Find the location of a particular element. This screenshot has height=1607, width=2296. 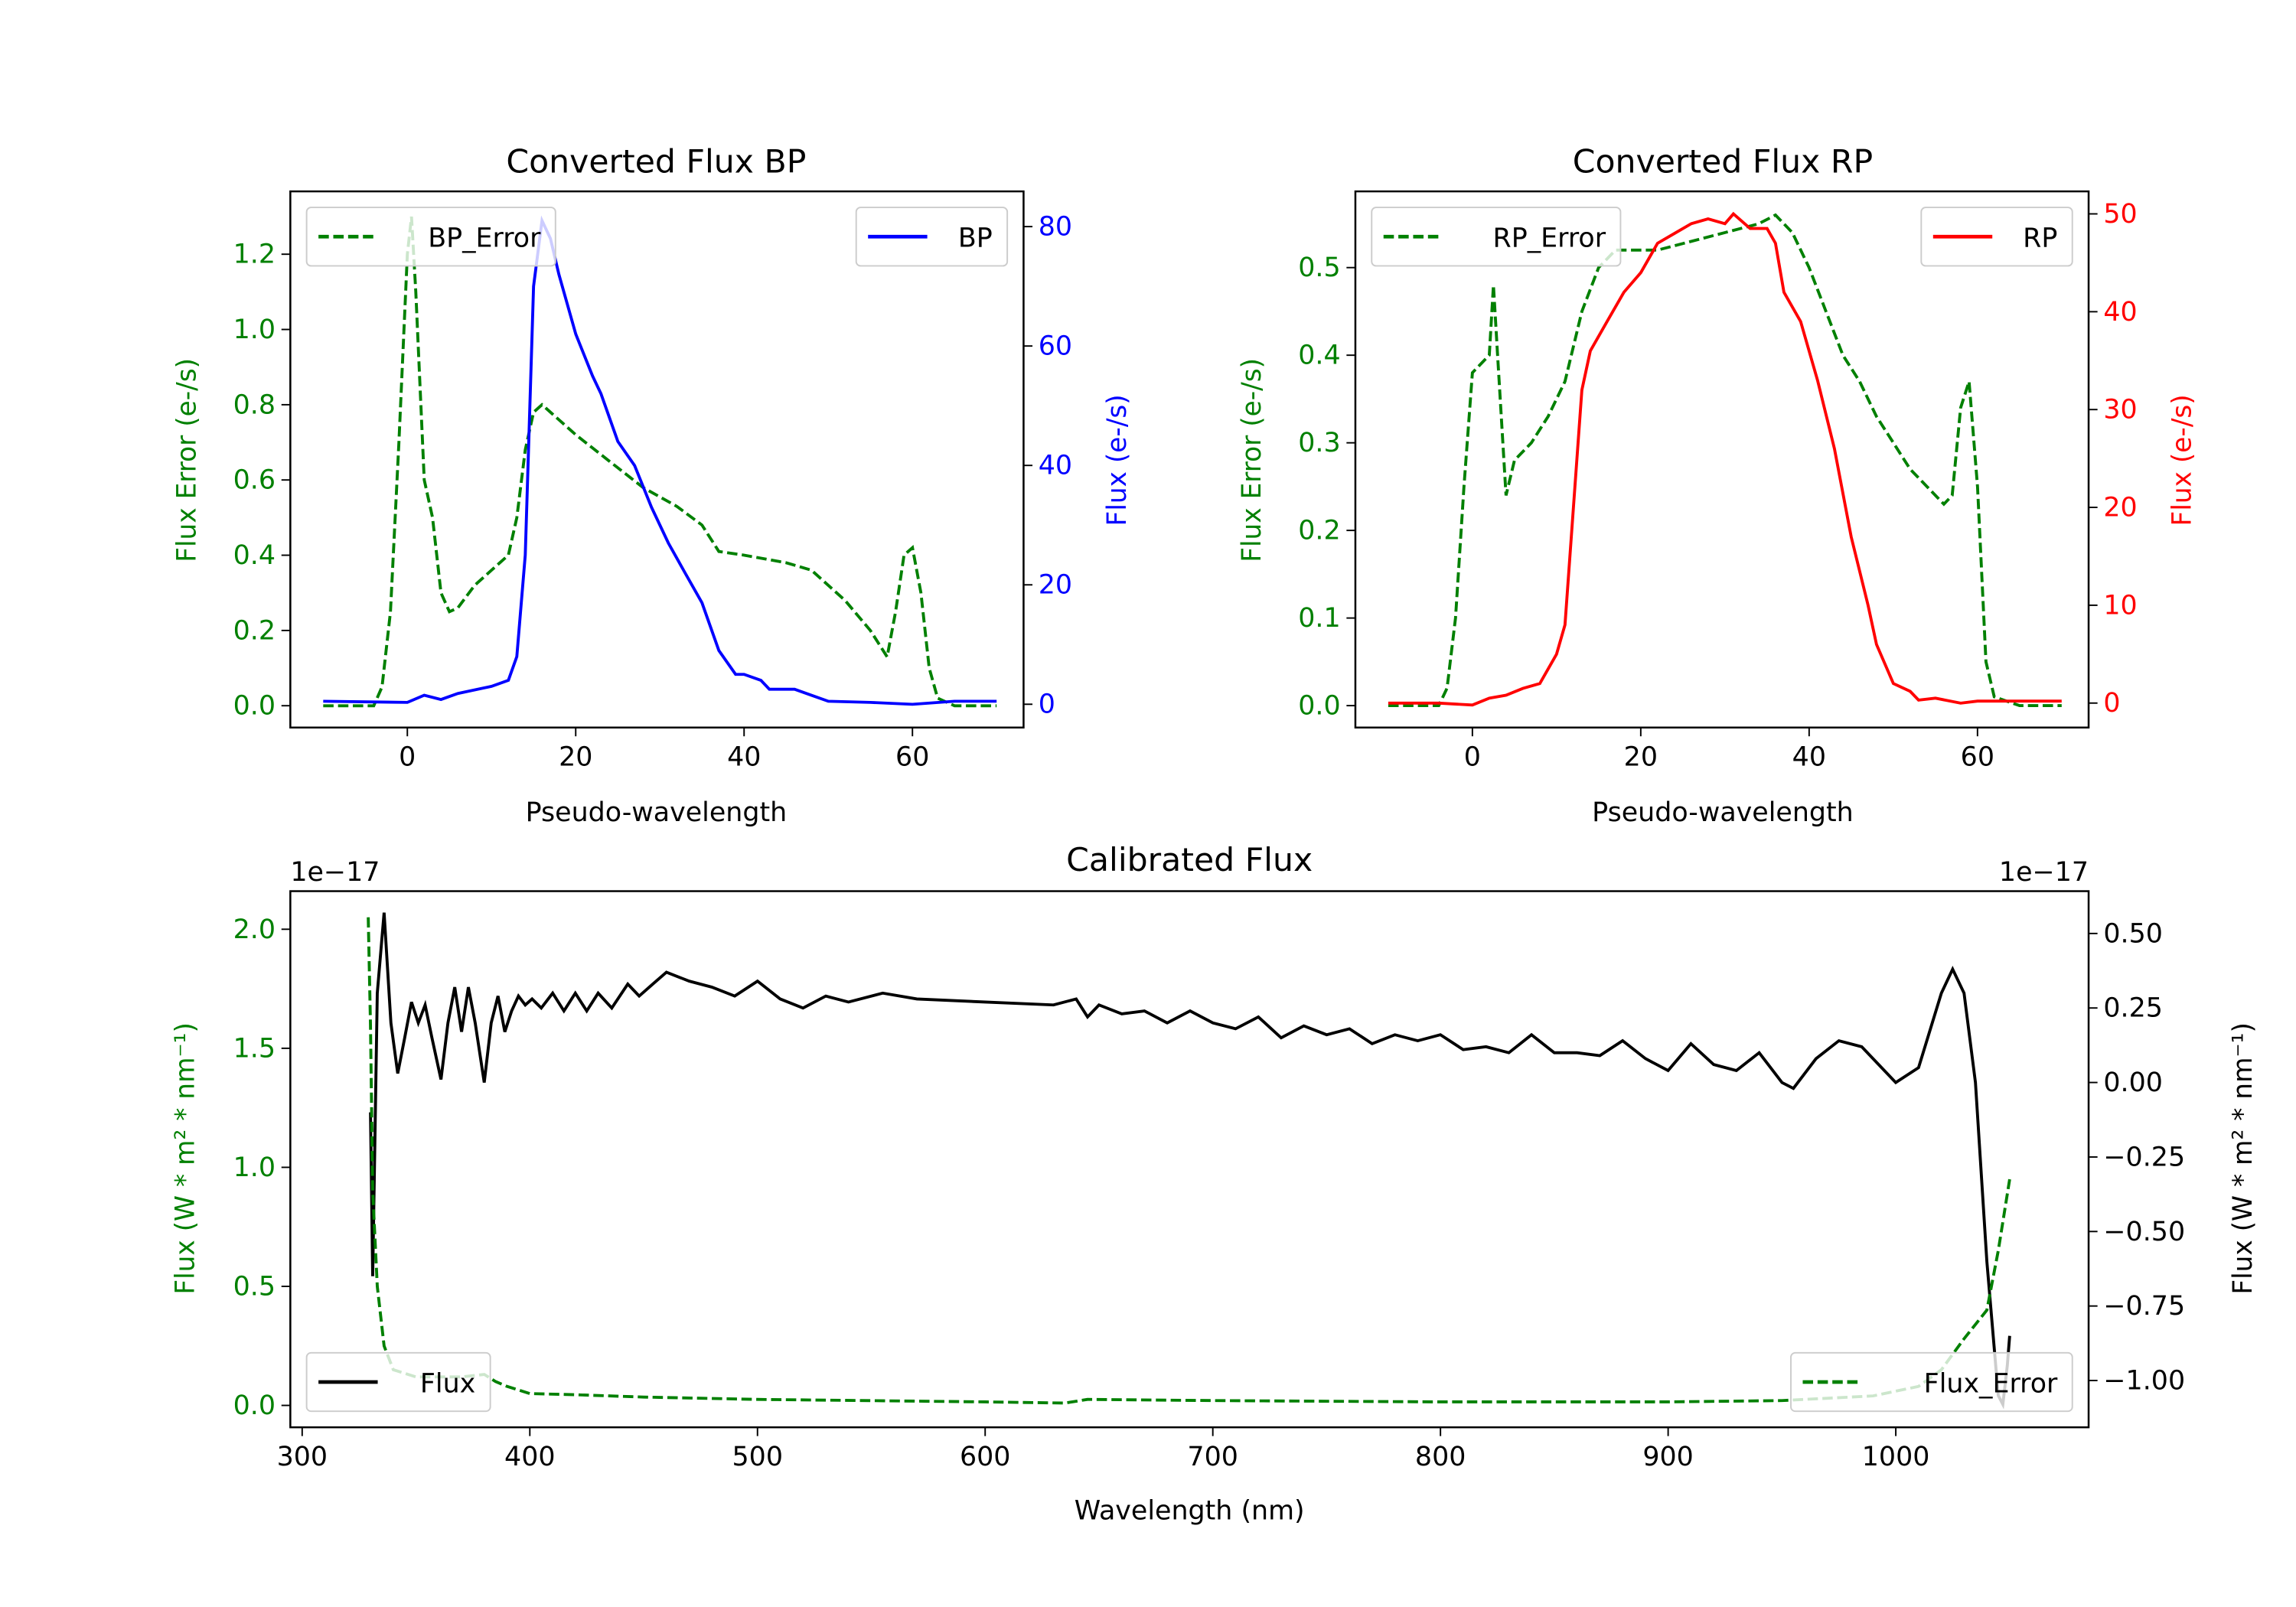

svg-text: RP_Error is located at coordinates (1549, 239).